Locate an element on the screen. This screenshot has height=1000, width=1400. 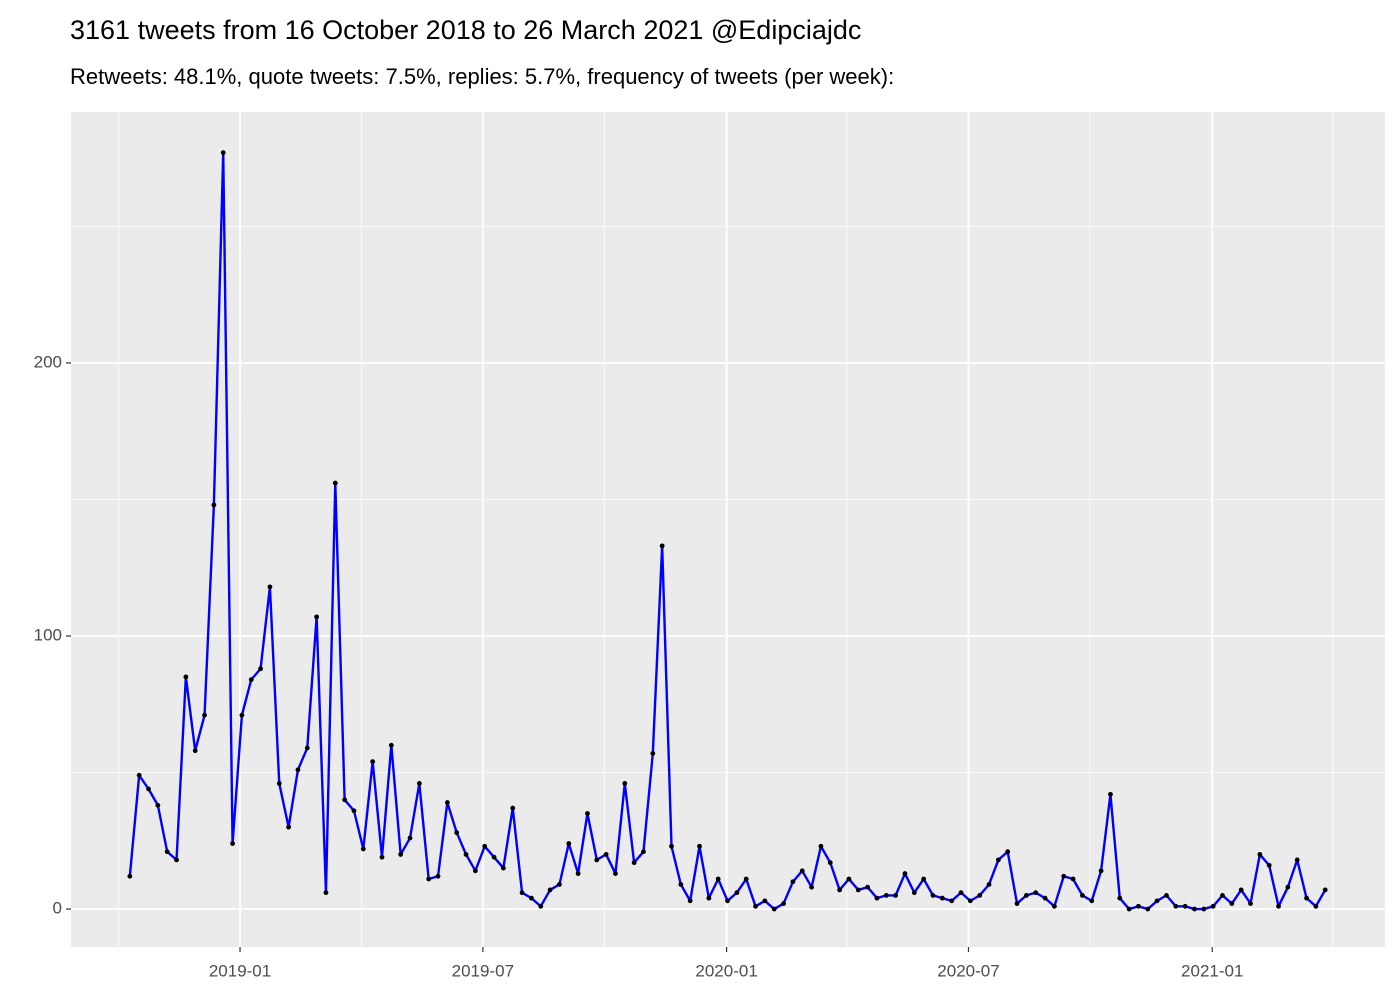
x-tick-label: 2020-07 is located at coordinates (968, 970).